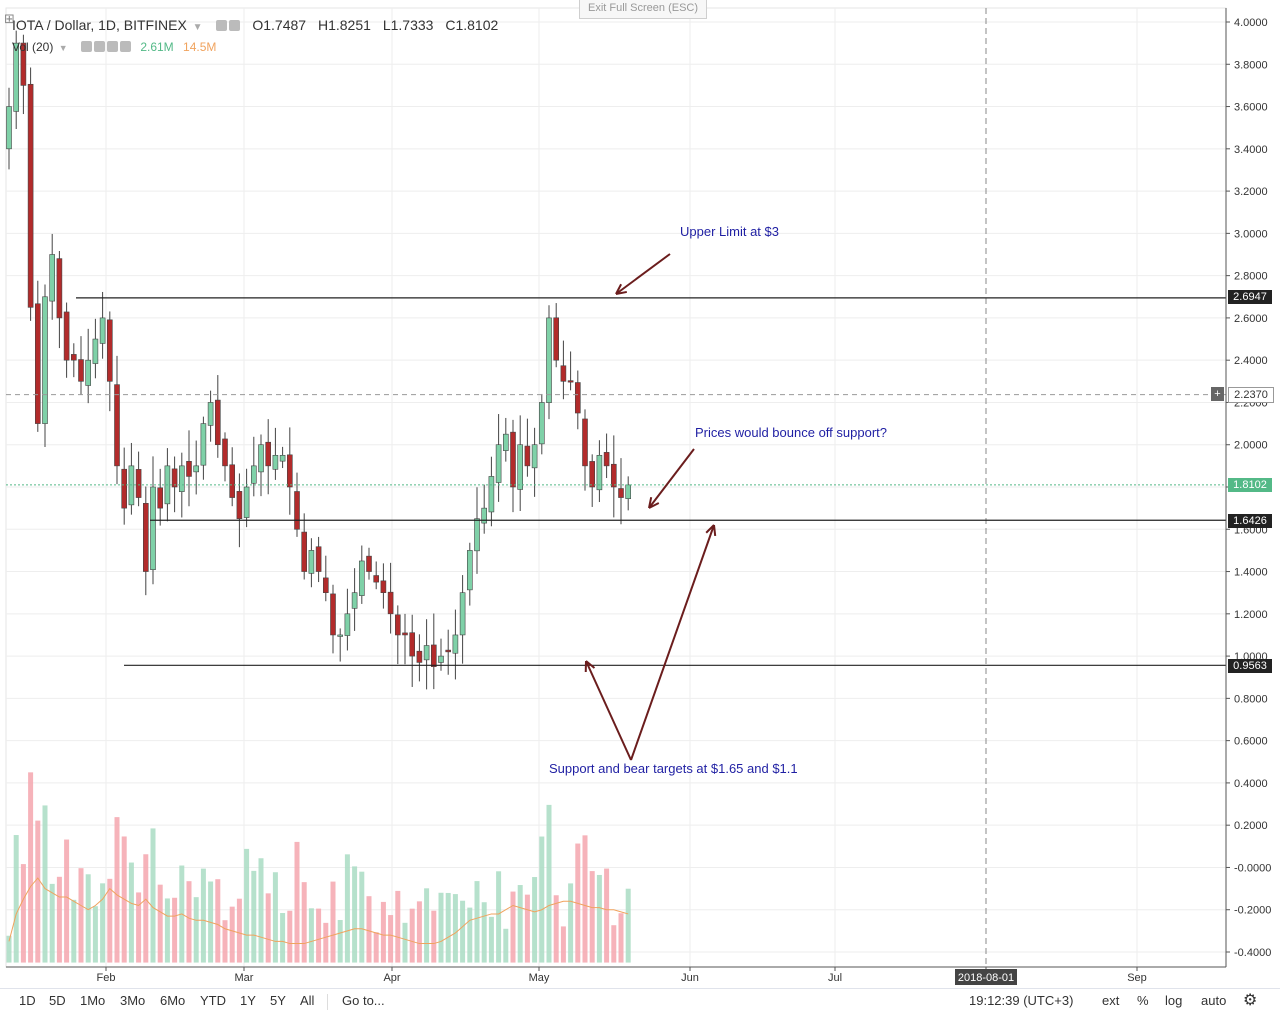 The width and height of the screenshot is (1280, 1029). Describe the element at coordinates (244, 978) in the screenshot. I see `x-tick-label: Mar` at that location.